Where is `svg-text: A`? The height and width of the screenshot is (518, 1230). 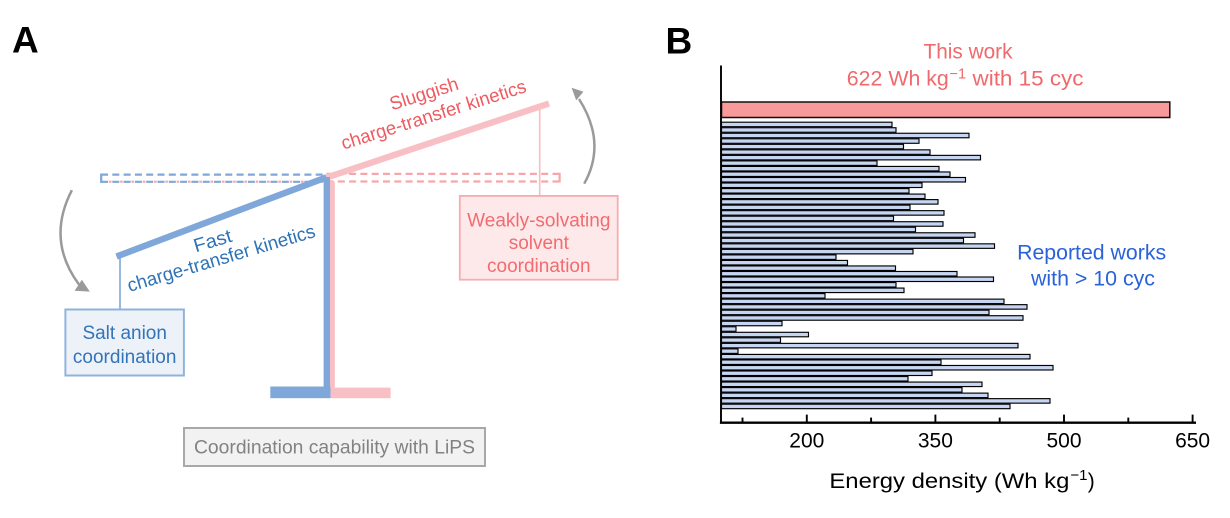
svg-text: A is located at coordinates (25, 40).